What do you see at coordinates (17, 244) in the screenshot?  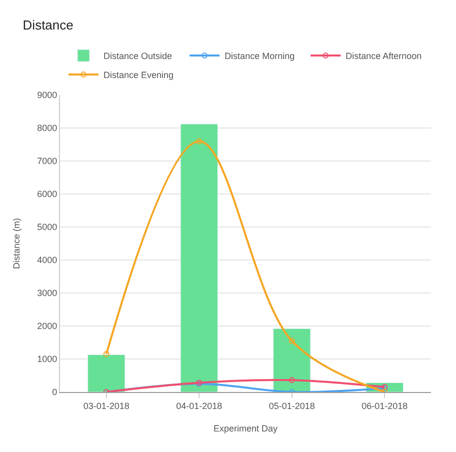 I see `y-axis-title: Distance (m)` at bounding box center [17, 244].